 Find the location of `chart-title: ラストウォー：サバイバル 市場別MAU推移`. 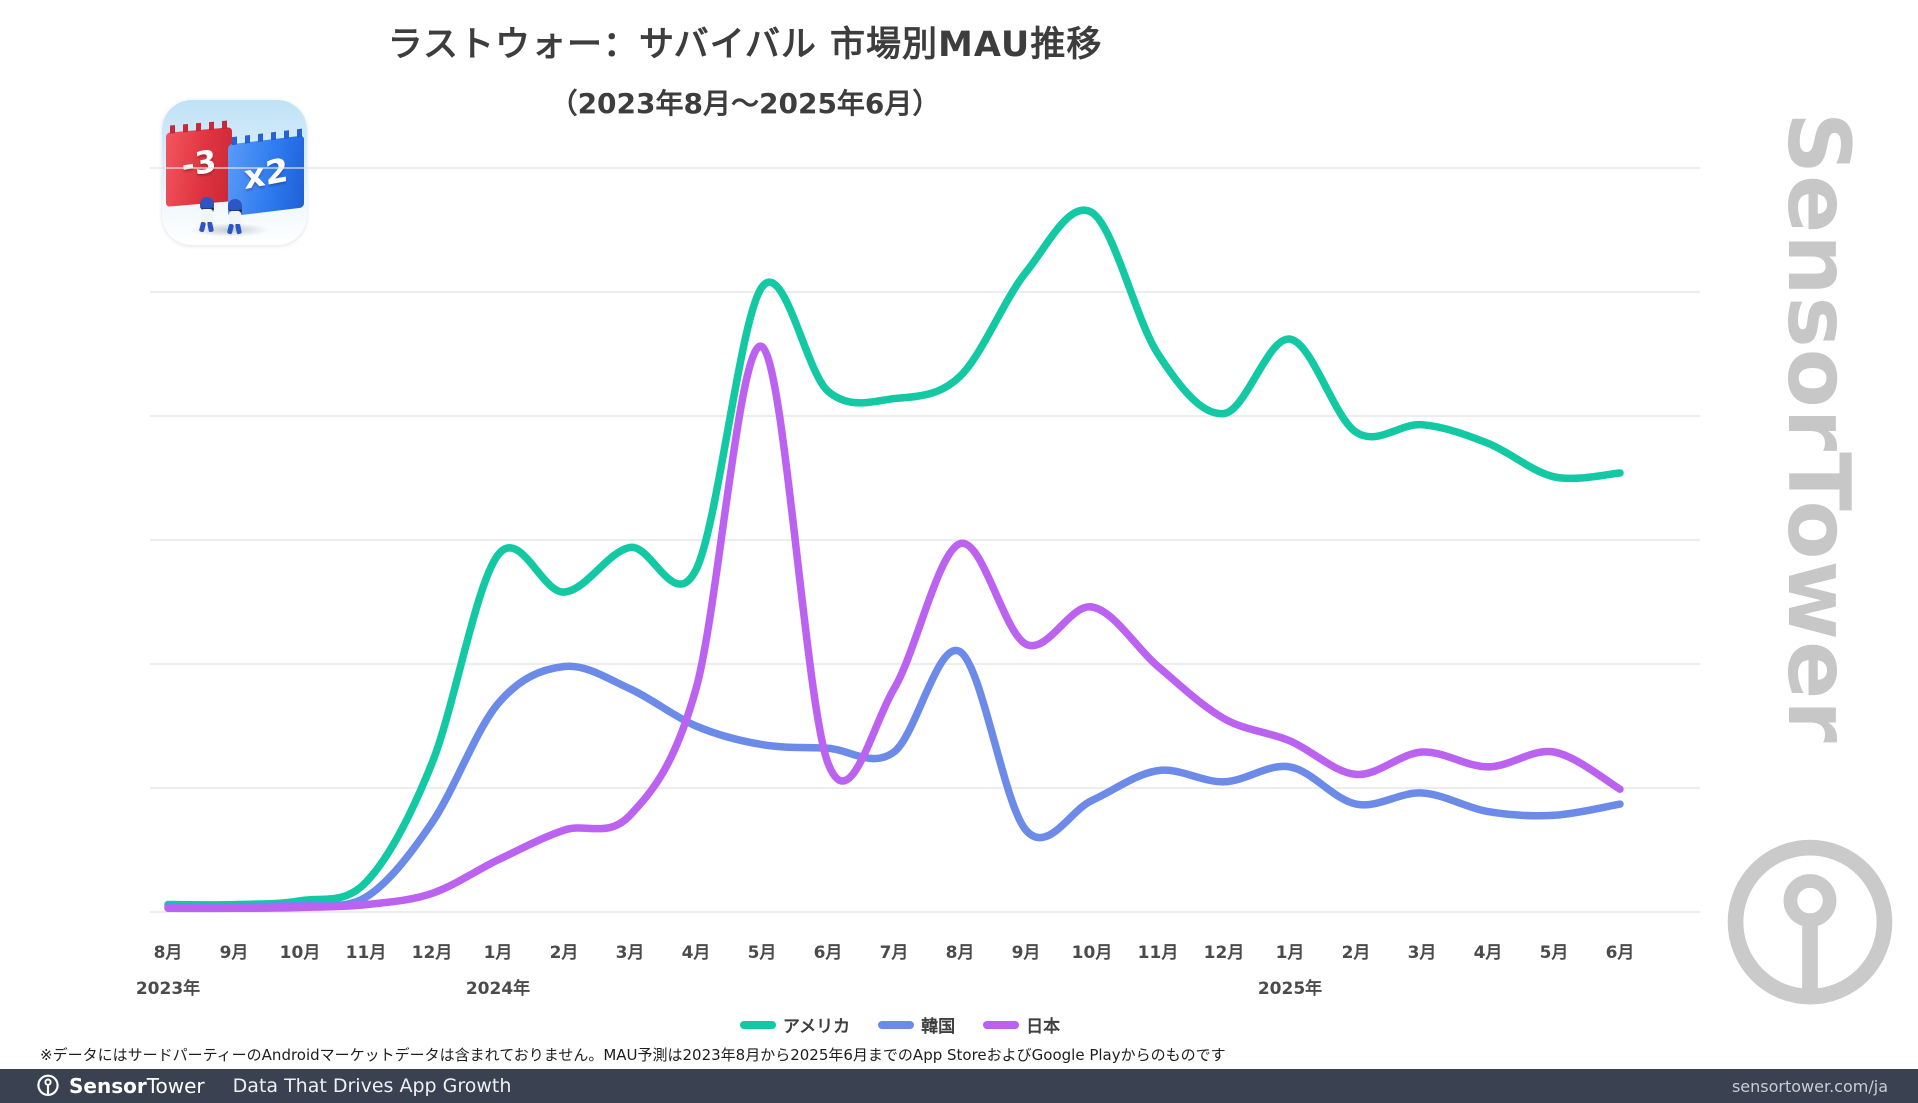

chart-title: ラストウォー：サバイバル 市場別MAU推移 is located at coordinates (745, 45).